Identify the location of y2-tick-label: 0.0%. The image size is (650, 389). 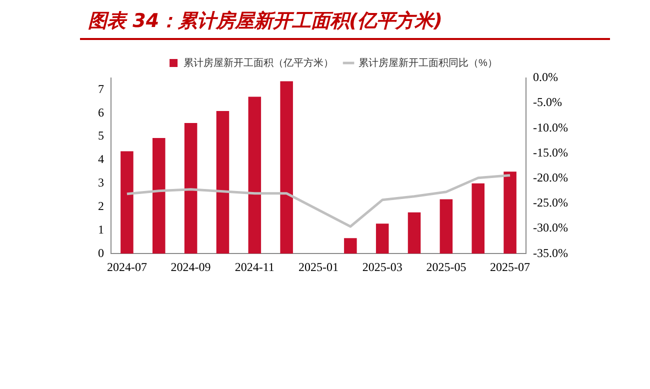
(545, 77).